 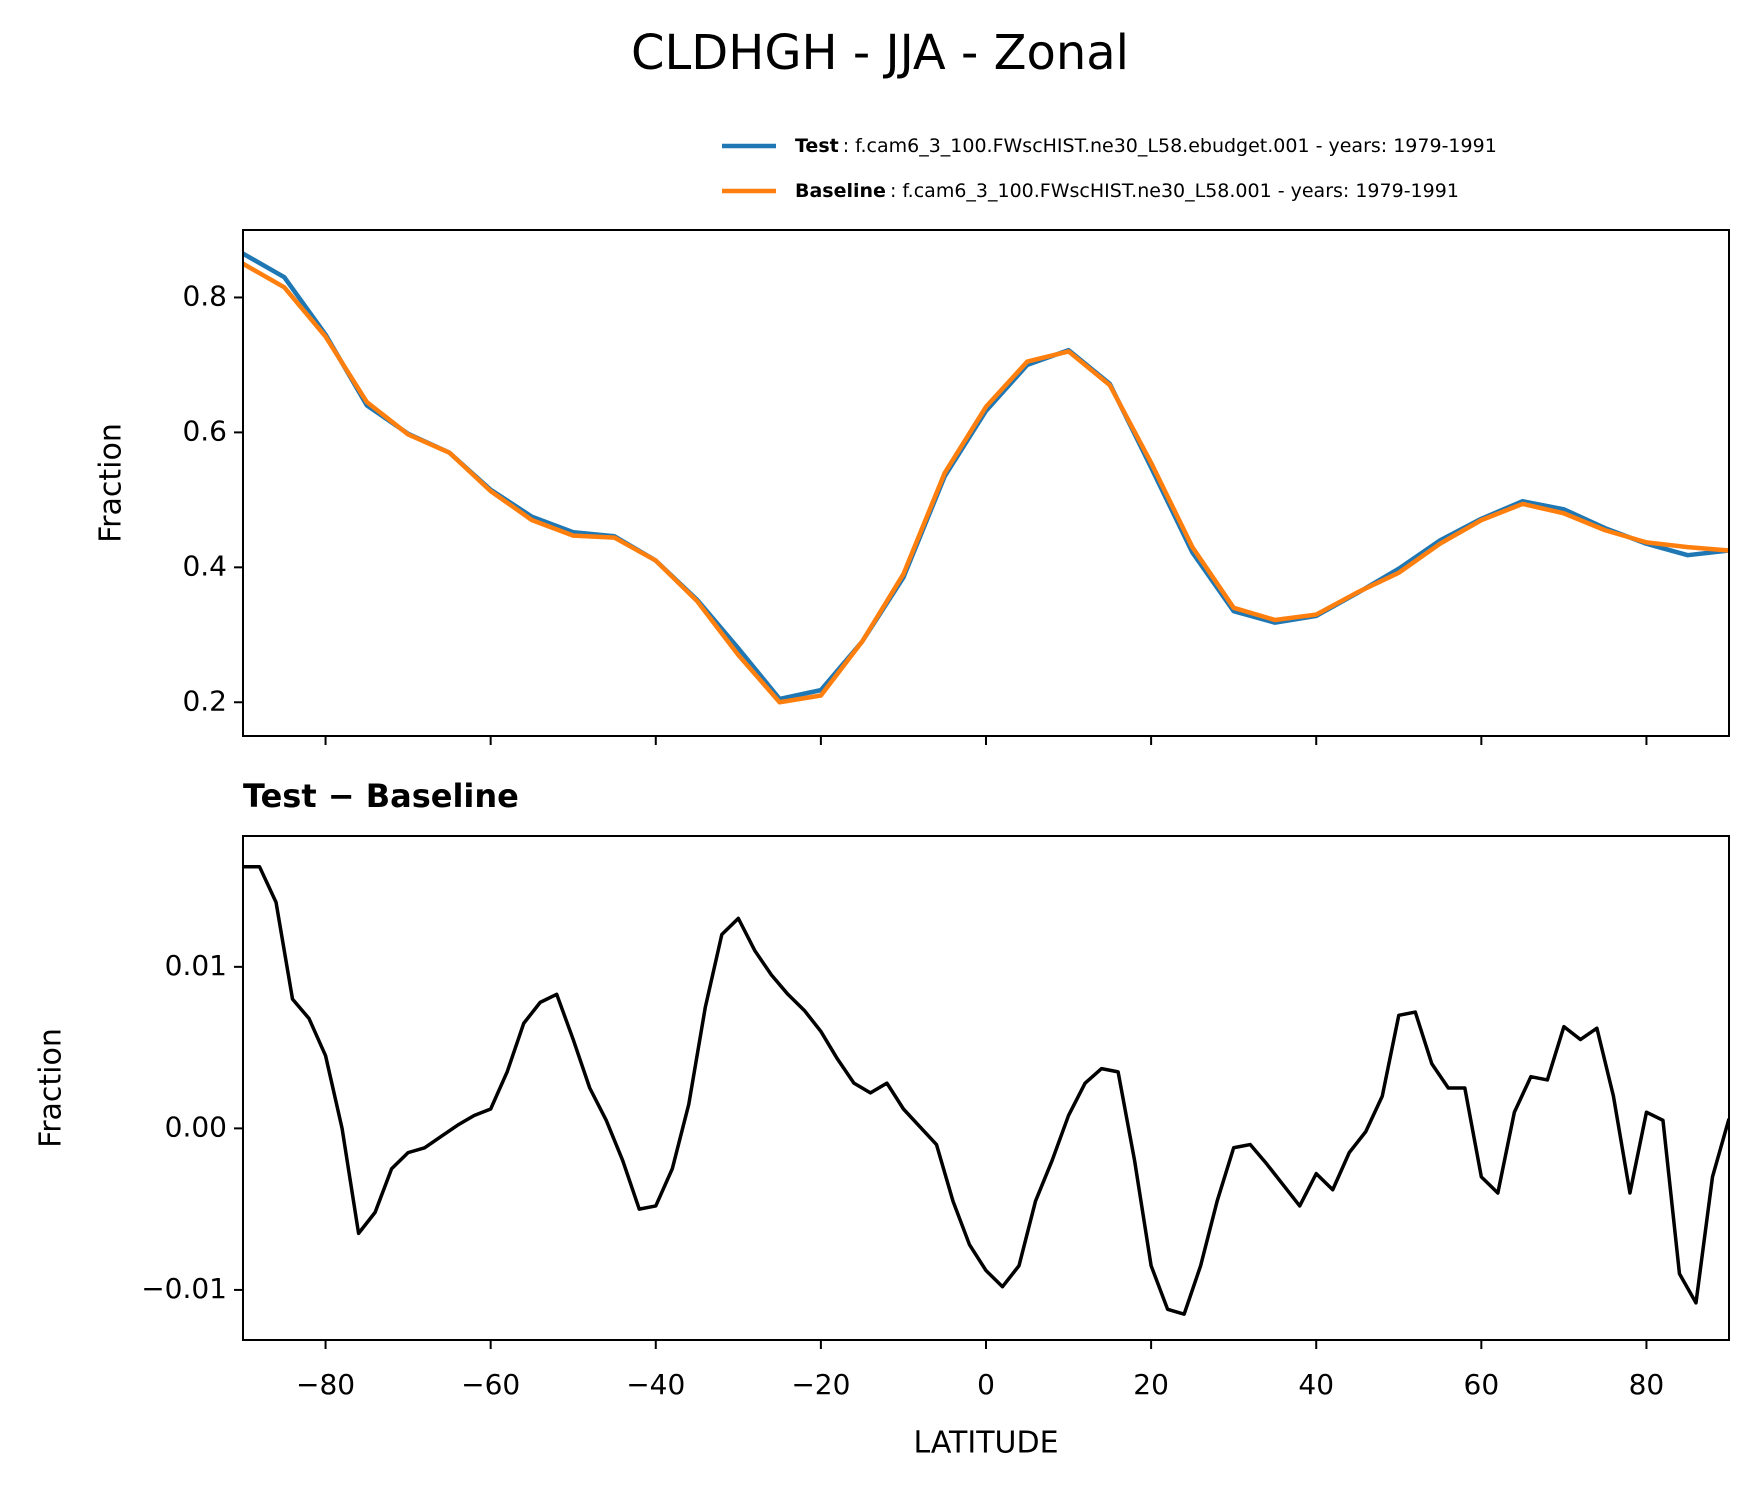 What do you see at coordinates (204, 565) in the screenshot?
I see `y-tick-label: 0.4` at bounding box center [204, 565].